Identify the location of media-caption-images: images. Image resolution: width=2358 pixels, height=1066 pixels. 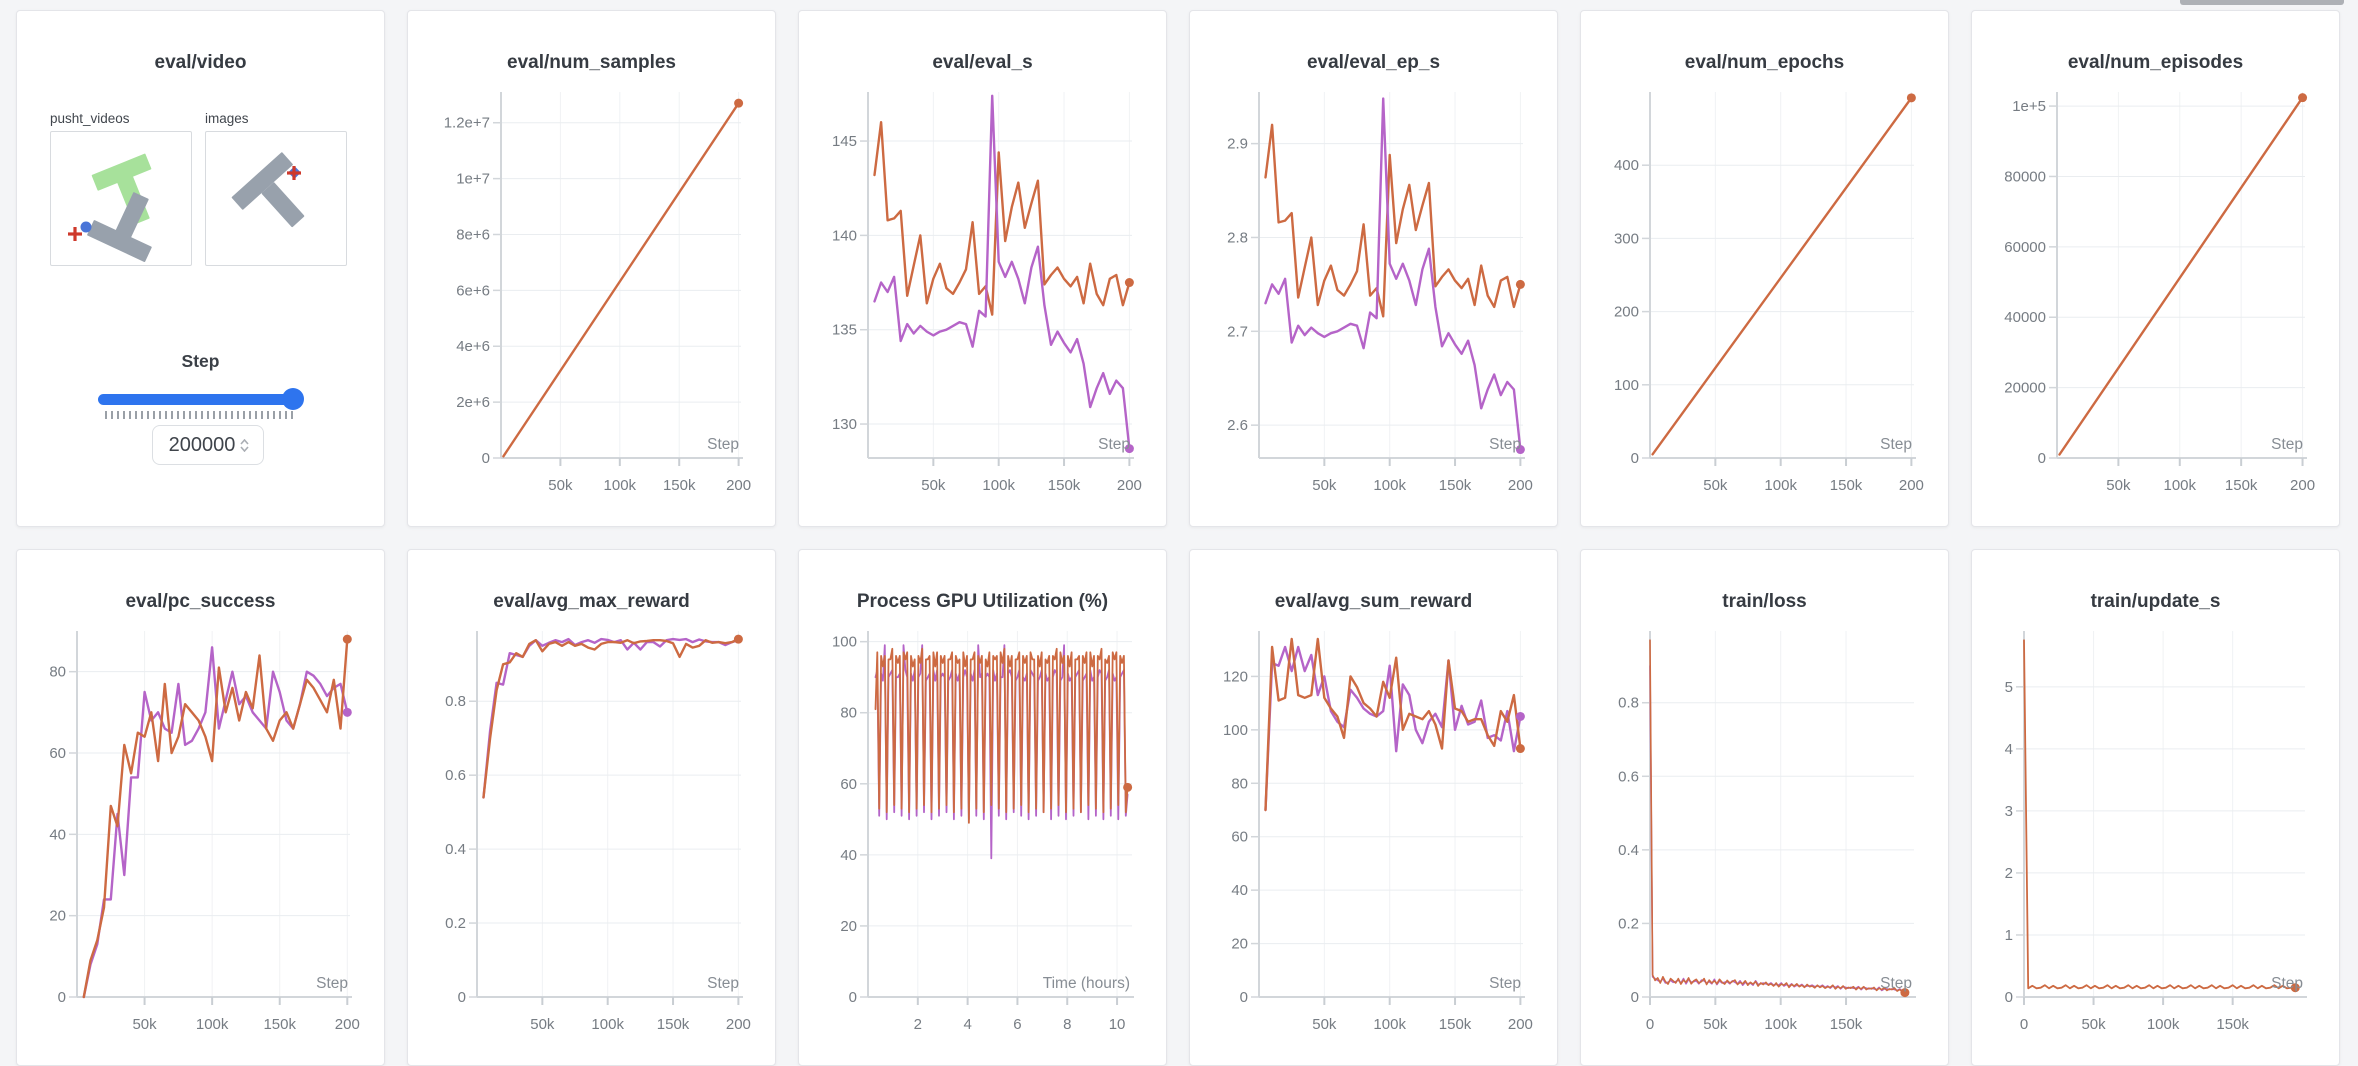
(227, 118).